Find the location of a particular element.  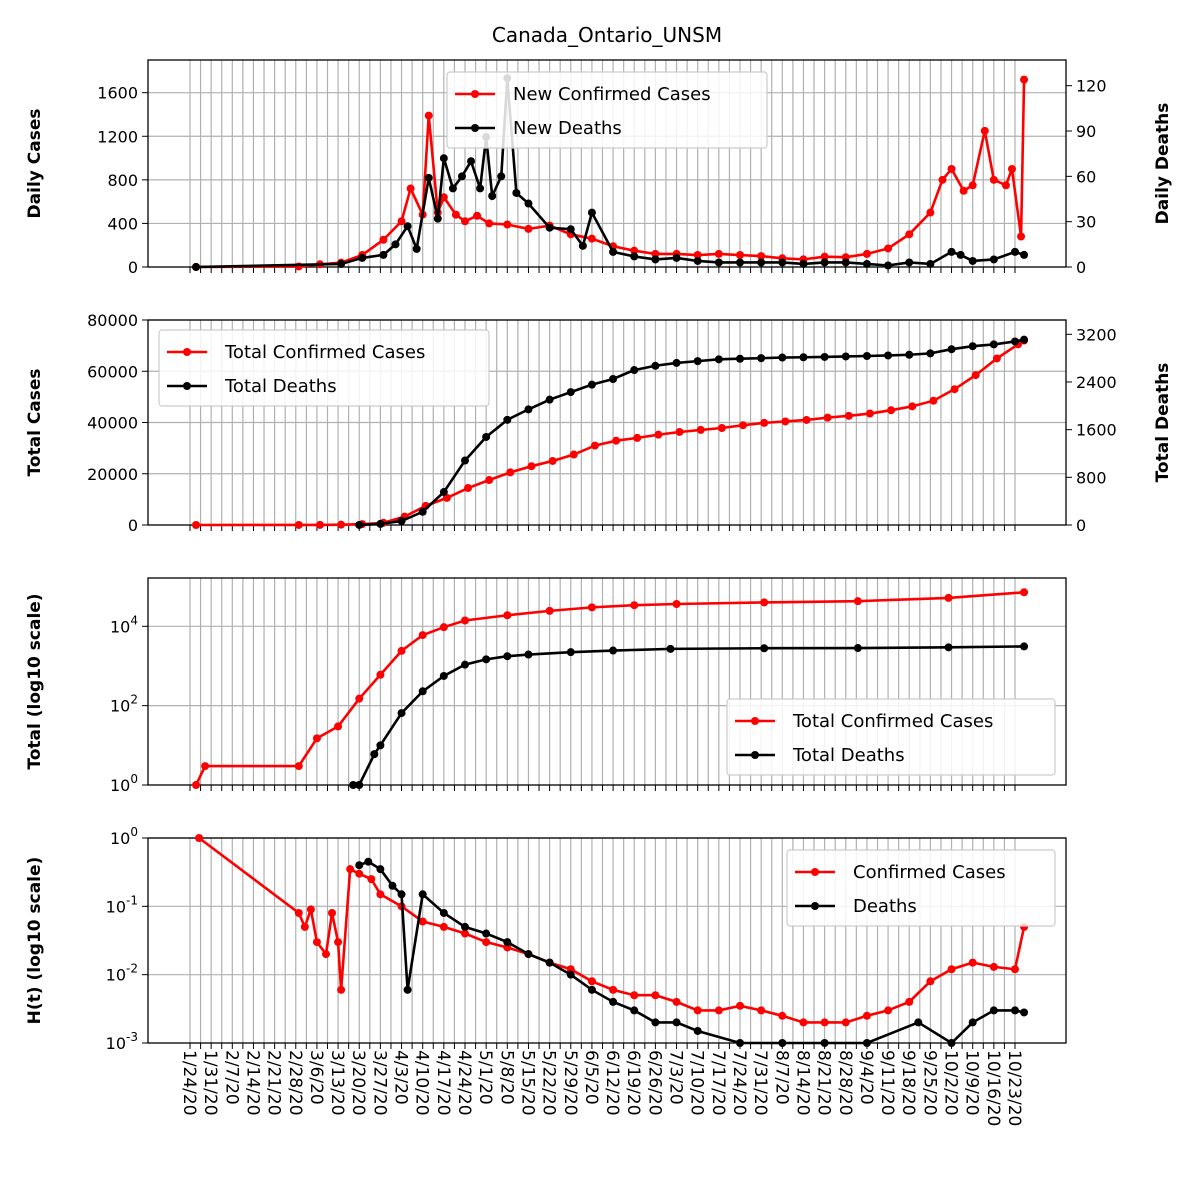

y-right-tick-label: 120 is located at coordinates (1091, 86).